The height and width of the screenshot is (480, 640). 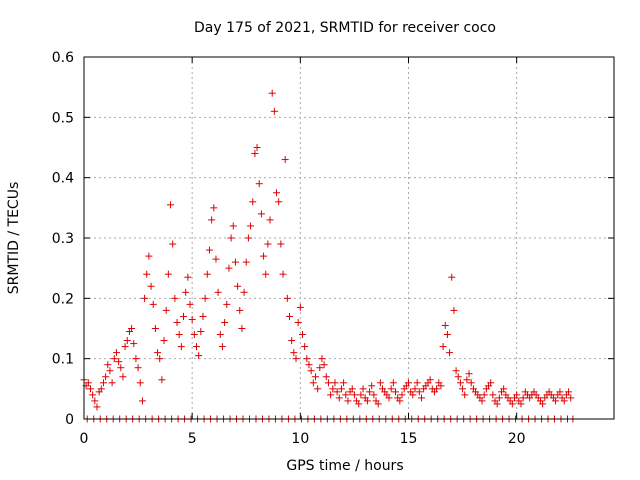 I want to click on y-tick-label: 0.2, so click(x=63, y=299).